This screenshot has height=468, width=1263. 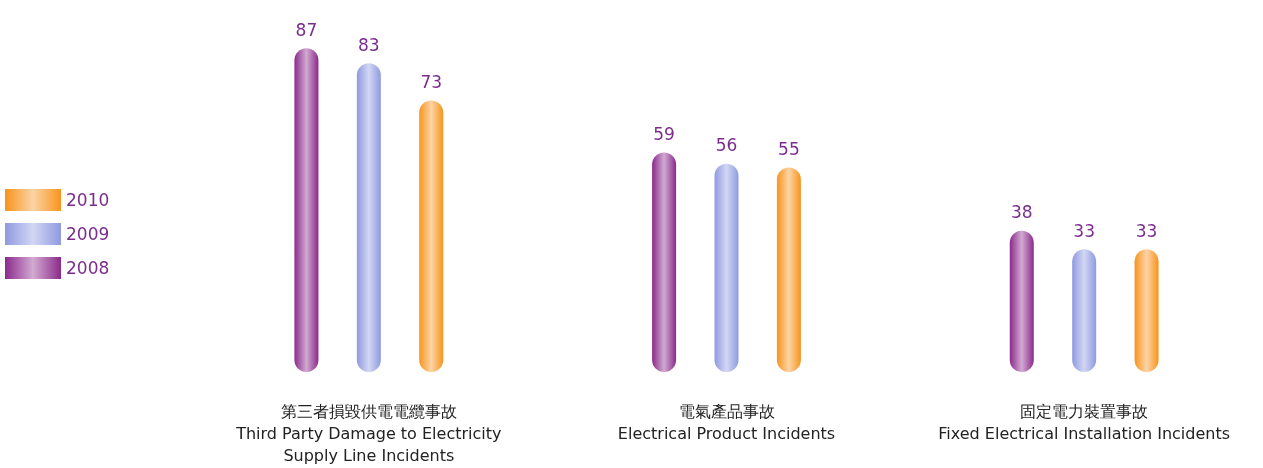 I want to click on legend-label: 2008, so click(x=88, y=268).